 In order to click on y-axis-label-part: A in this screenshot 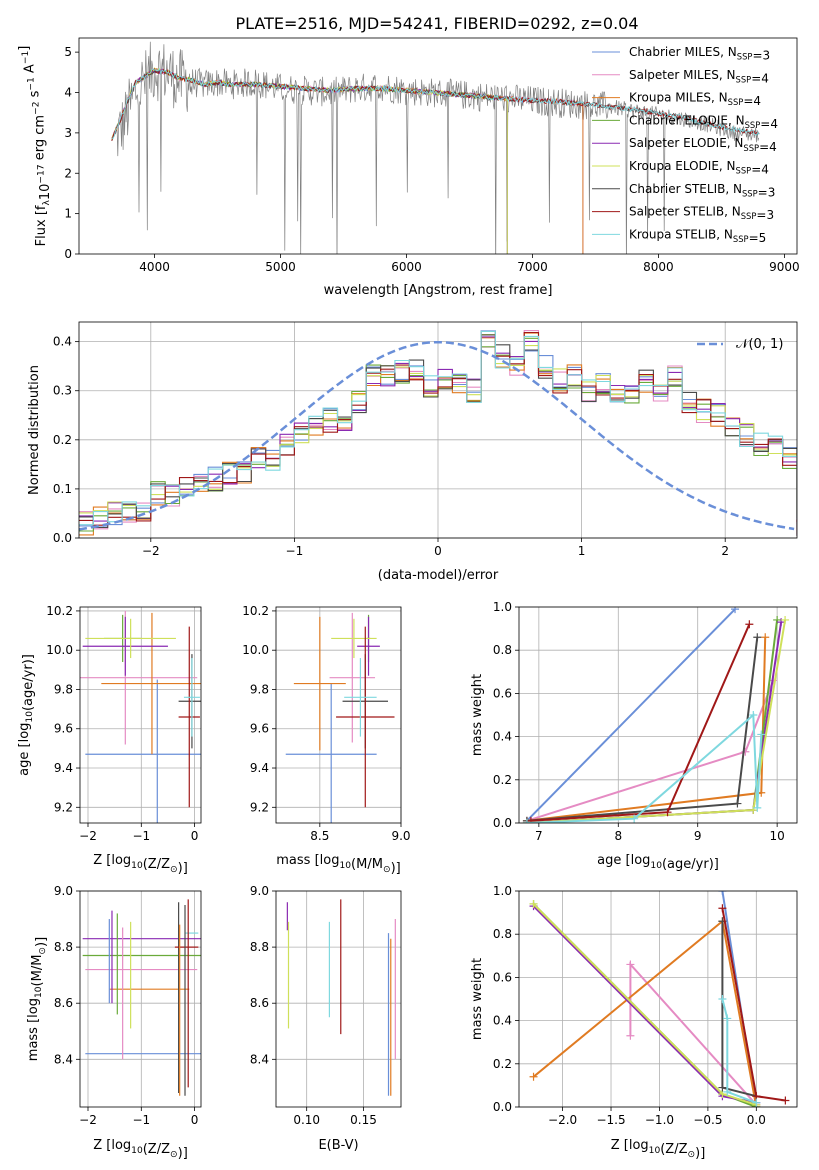, I will do `click(29, 70)`.